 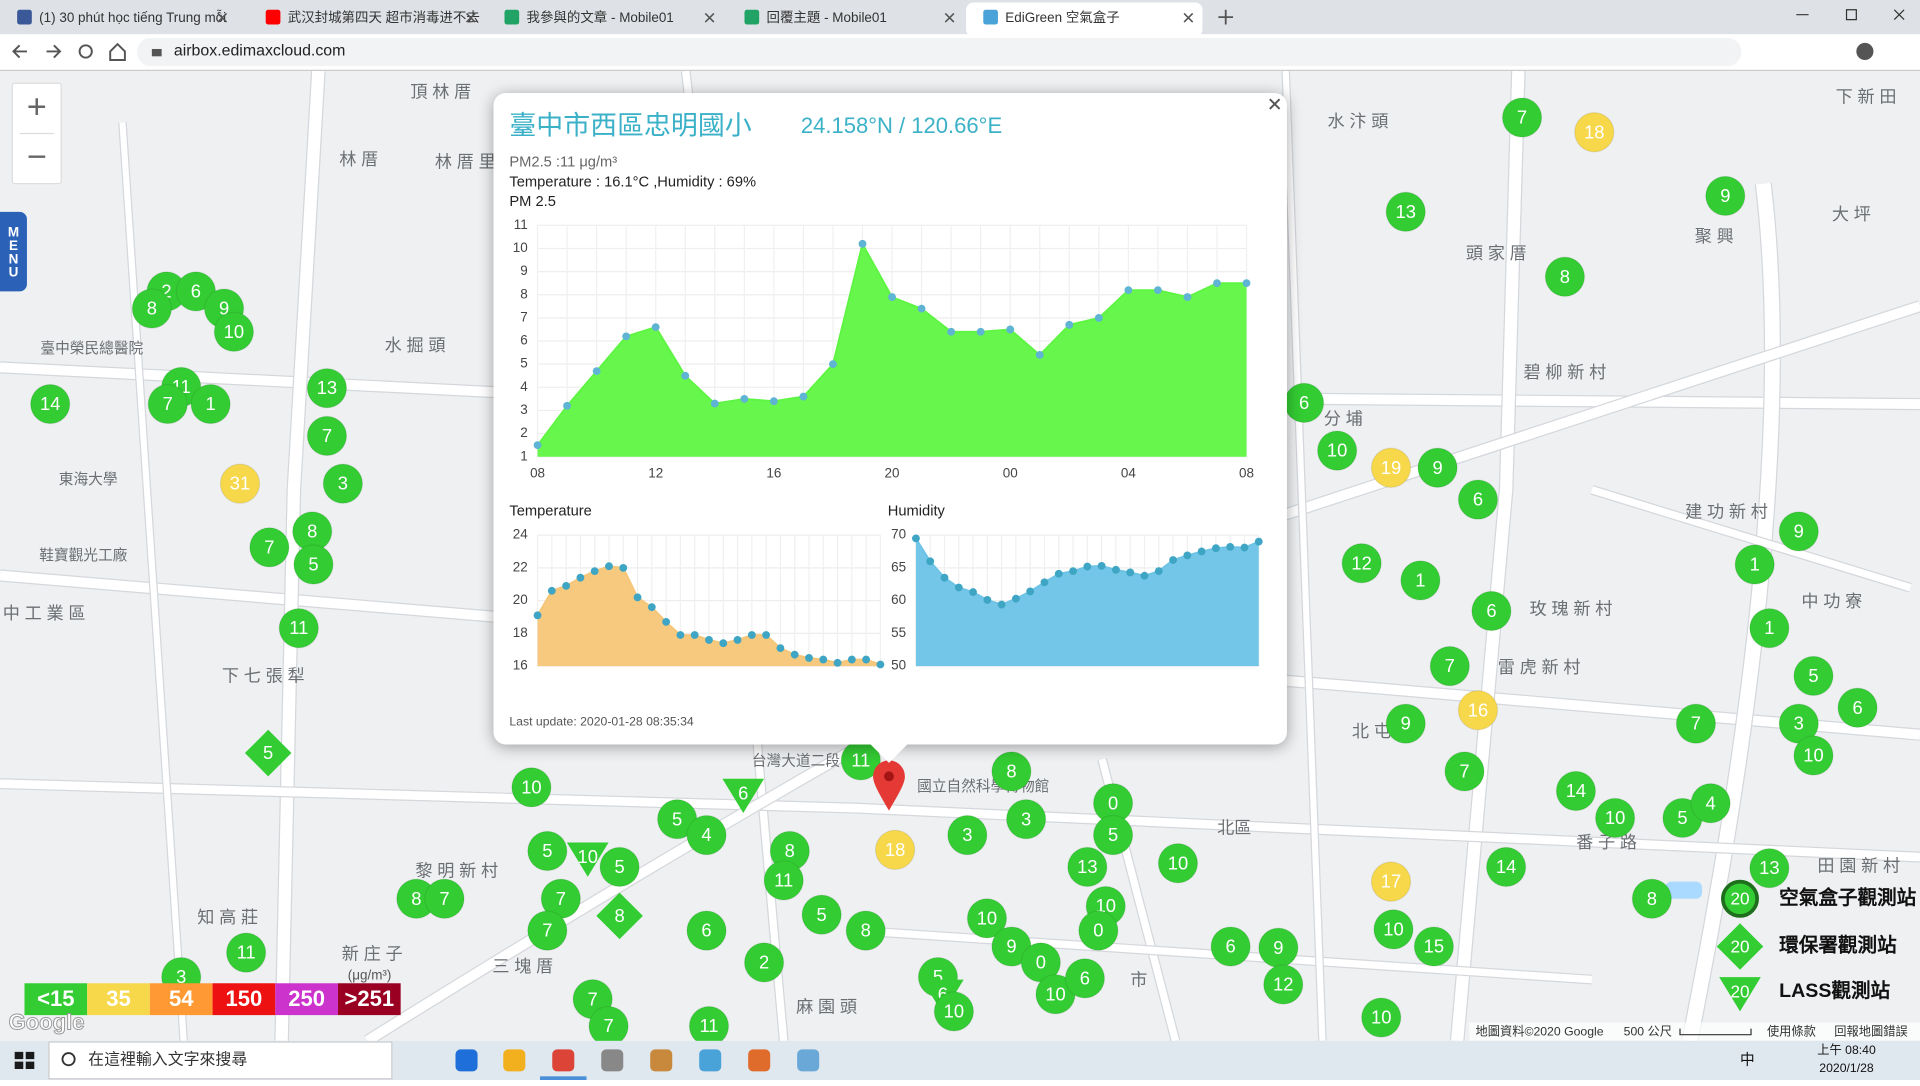 What do you see at coordinates (85, 51) in the screenshot?
I see `reload` at bounding box center [85, 51].